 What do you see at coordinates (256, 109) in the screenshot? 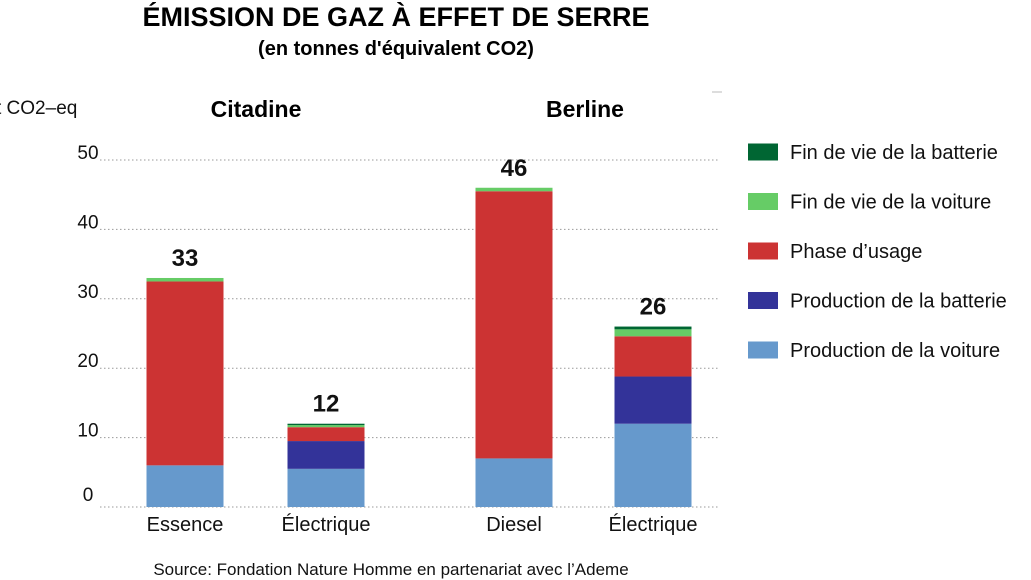
I see `group-label-citadine: Citadine` at bounding box center [256, 109].